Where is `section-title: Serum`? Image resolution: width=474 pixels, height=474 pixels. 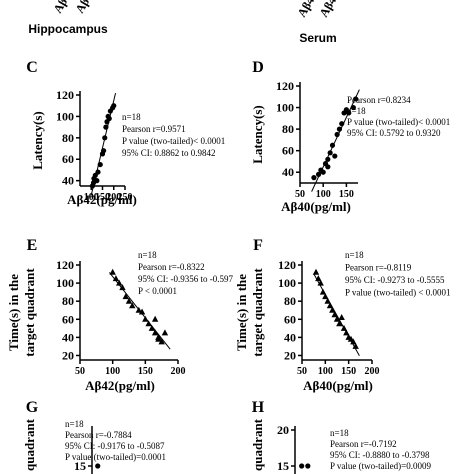 section-title: Serum is located at coordinates (317, 38).